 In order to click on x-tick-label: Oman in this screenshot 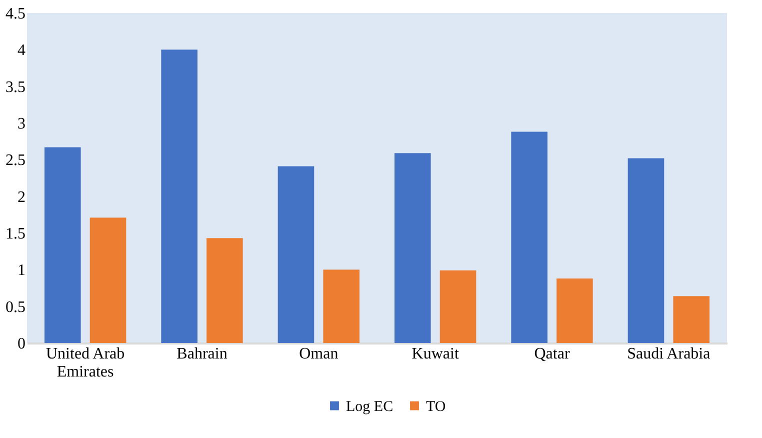, I will do `click(318, 354)`.